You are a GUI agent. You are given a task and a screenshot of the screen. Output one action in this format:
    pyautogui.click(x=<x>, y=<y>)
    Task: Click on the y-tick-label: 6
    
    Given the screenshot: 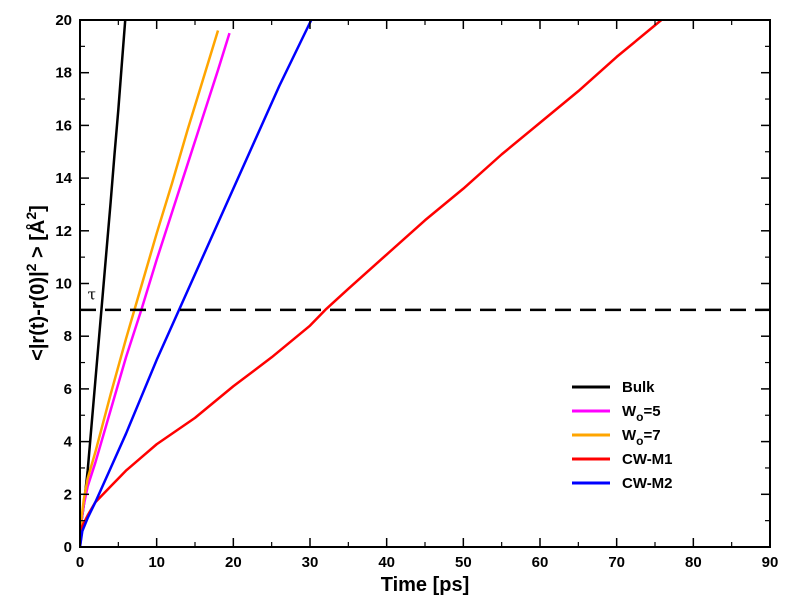 What is the action you would take?
    pyautogui.click(x=68, y=389)
    